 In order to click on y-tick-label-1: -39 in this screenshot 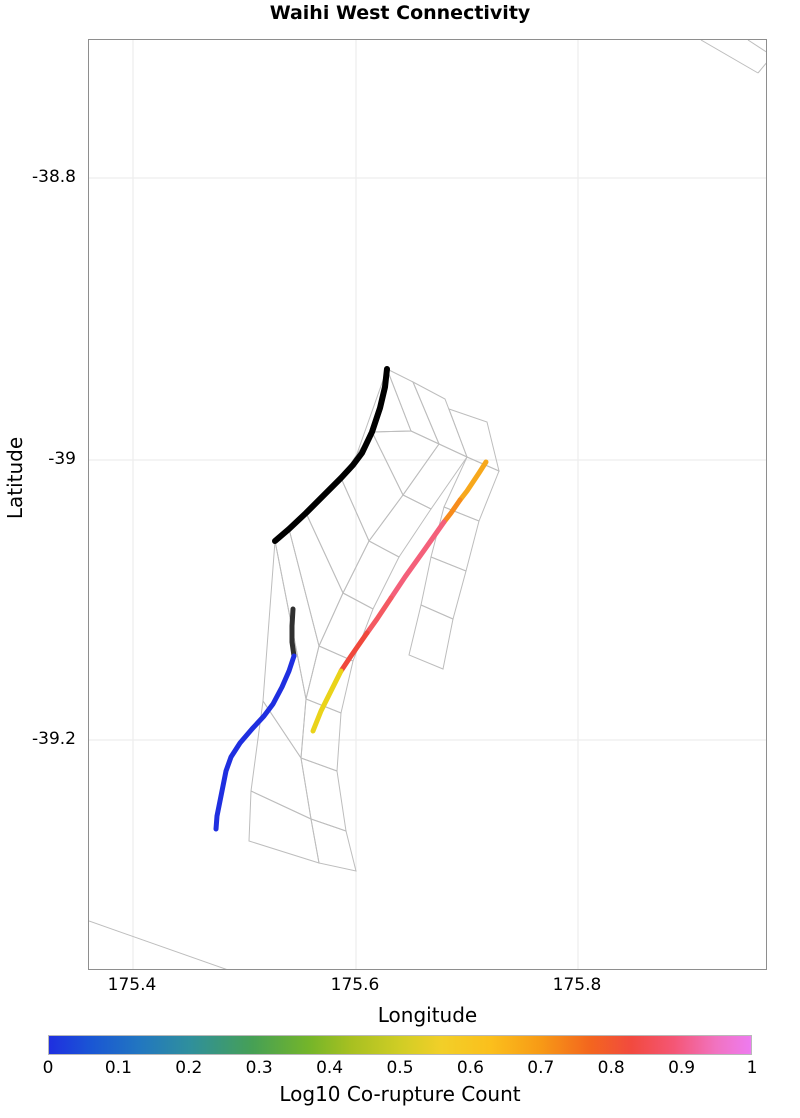, I will do `click(62, 459)`.